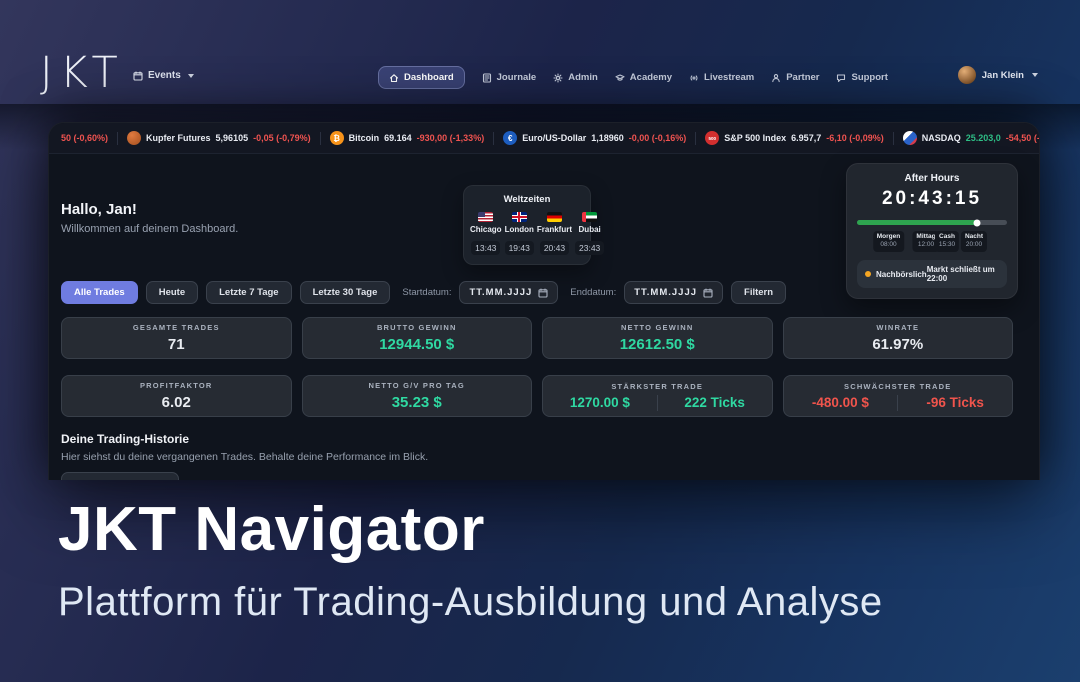 This screenshot has width=1080, height=682. What do you see at coordinates (427, 292) in the screenshot?
I see `start-date-label: Startdatum:` at bounding box center [427, 292].